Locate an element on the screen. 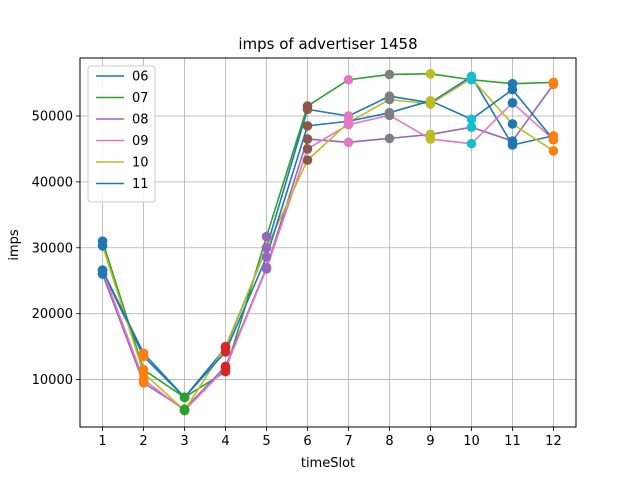 The image size is (640, 480). x-tick-label: 7 is located at coordinates (348, 441).